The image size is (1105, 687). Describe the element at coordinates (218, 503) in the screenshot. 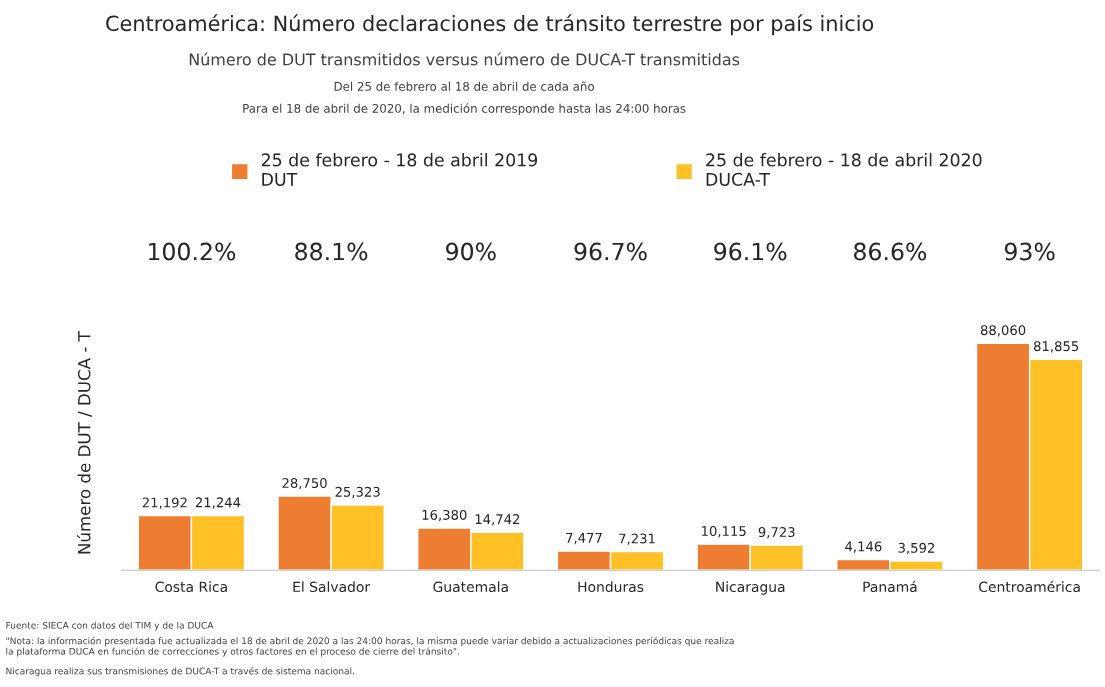

I see `data-label: 21,244` at that location.